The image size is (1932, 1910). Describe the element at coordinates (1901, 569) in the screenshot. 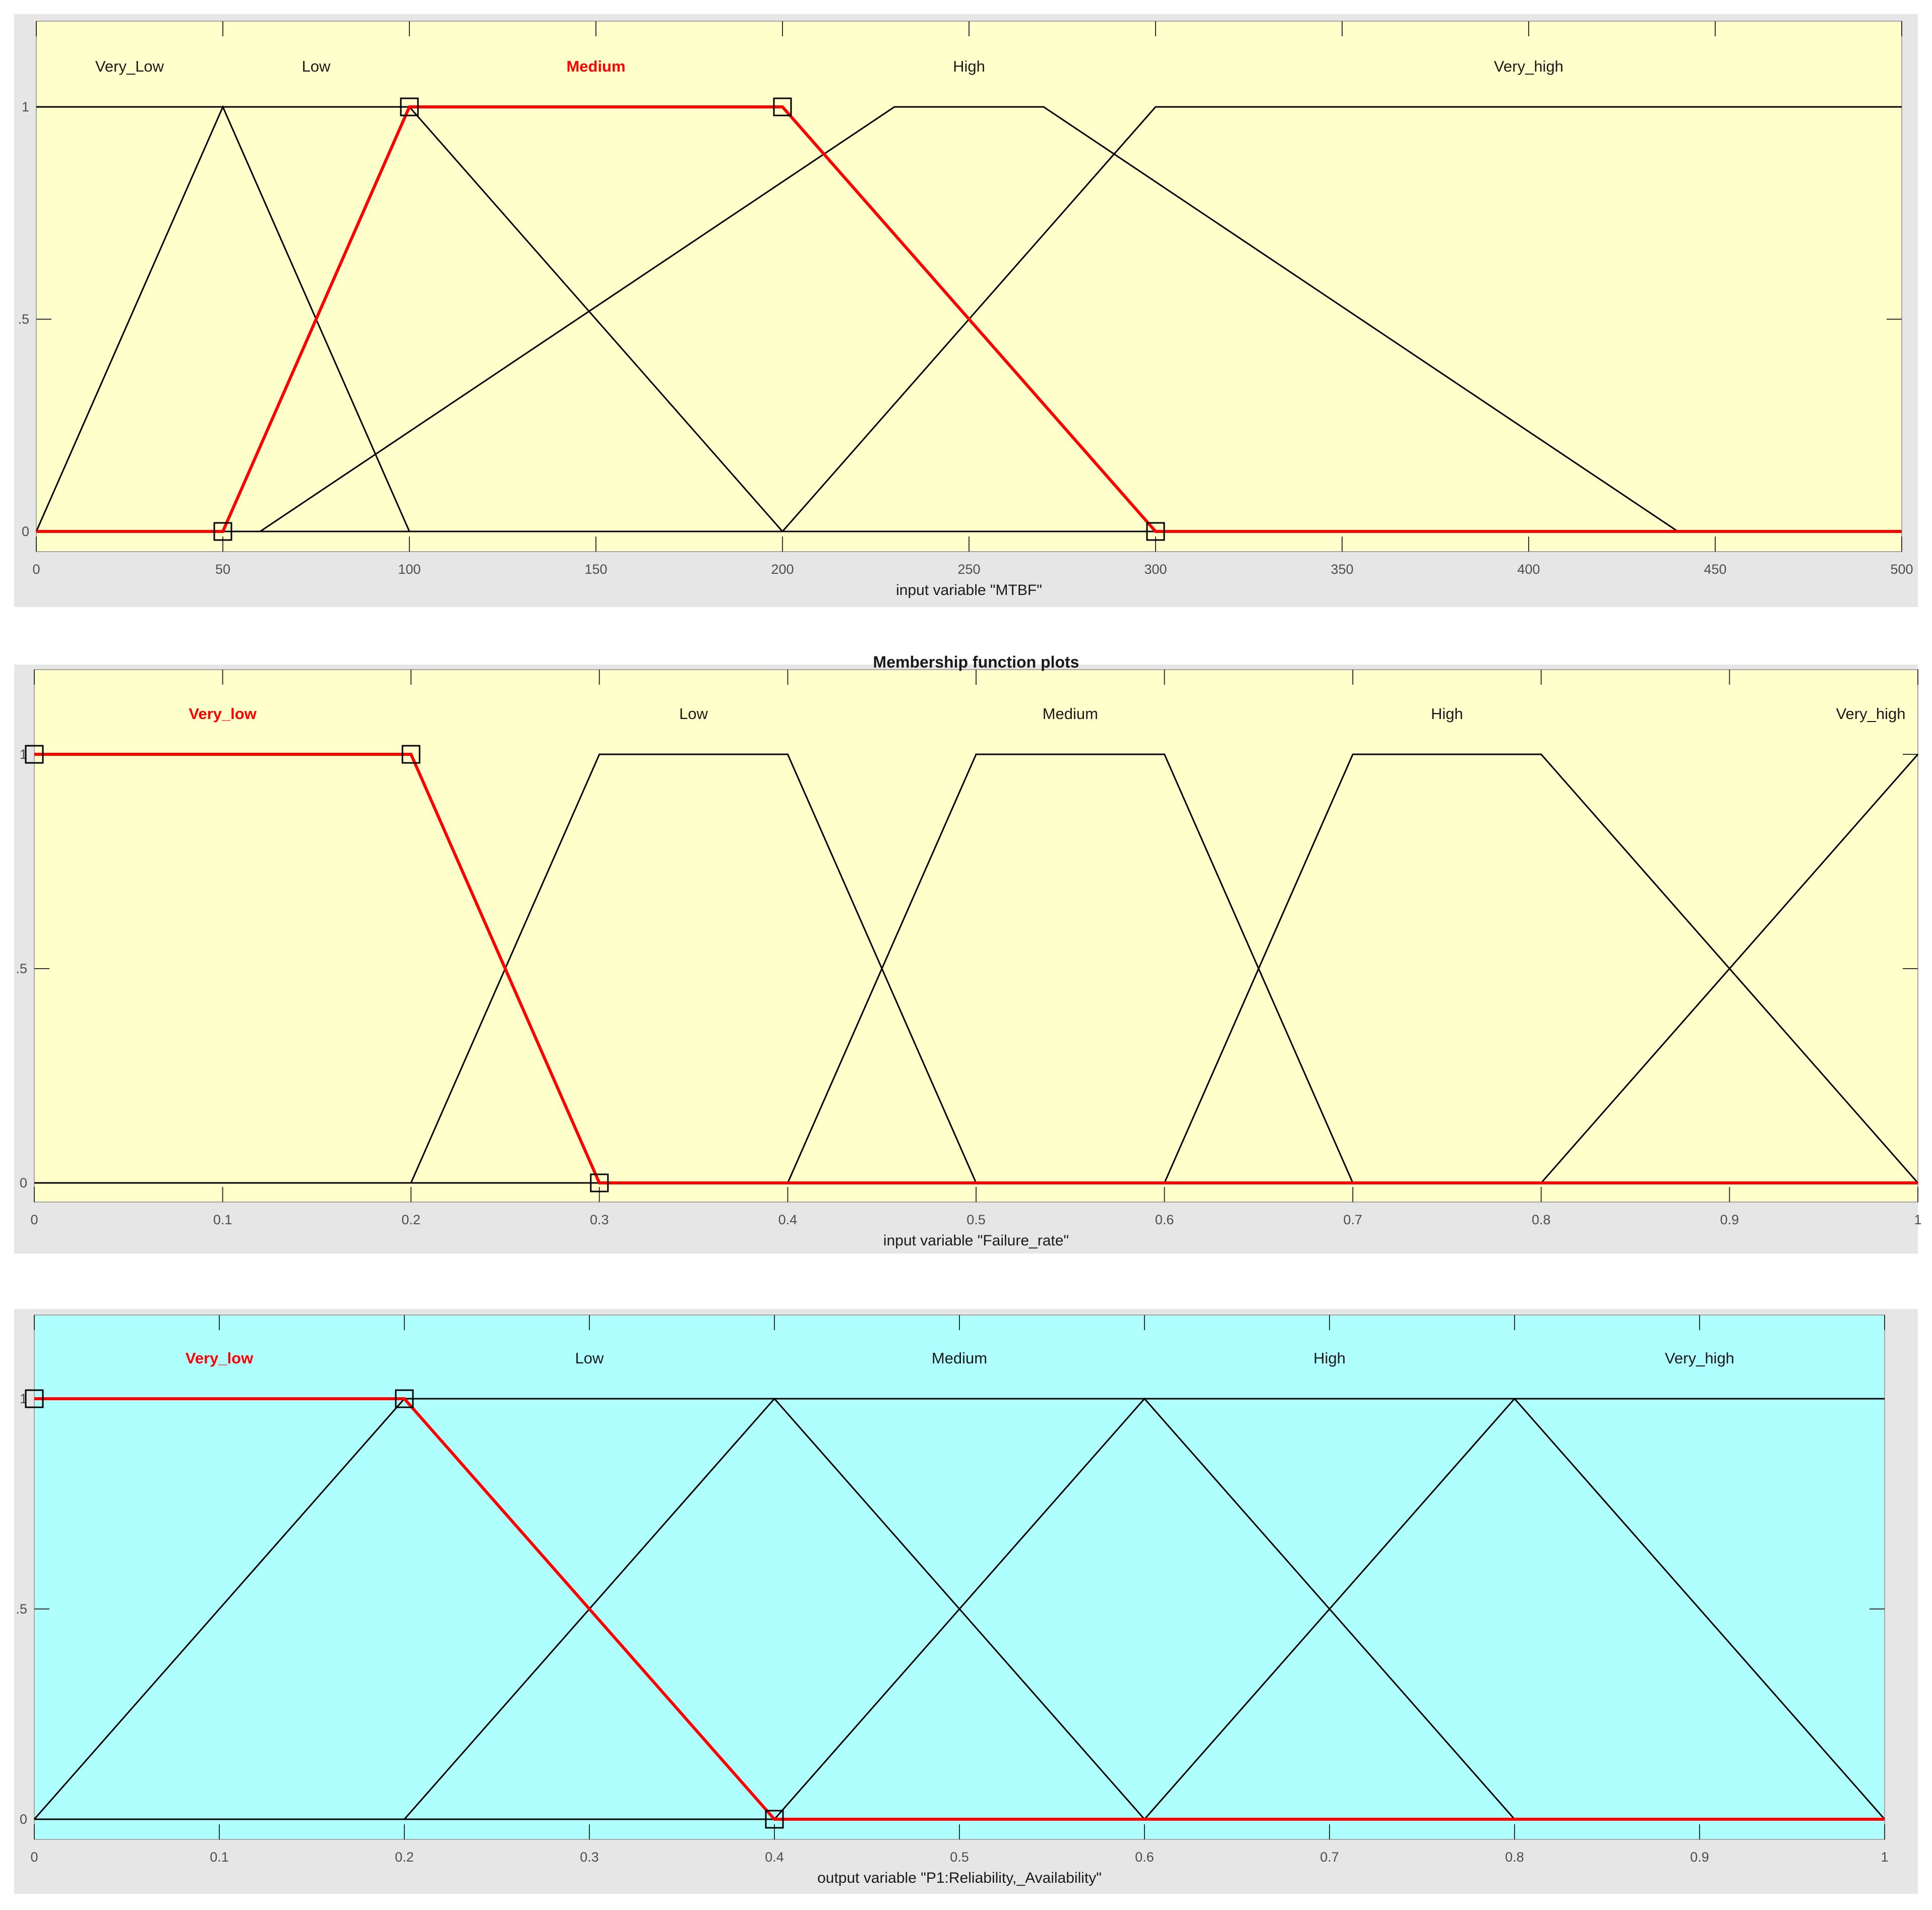

I see `x-tick-label: 500` at that location.